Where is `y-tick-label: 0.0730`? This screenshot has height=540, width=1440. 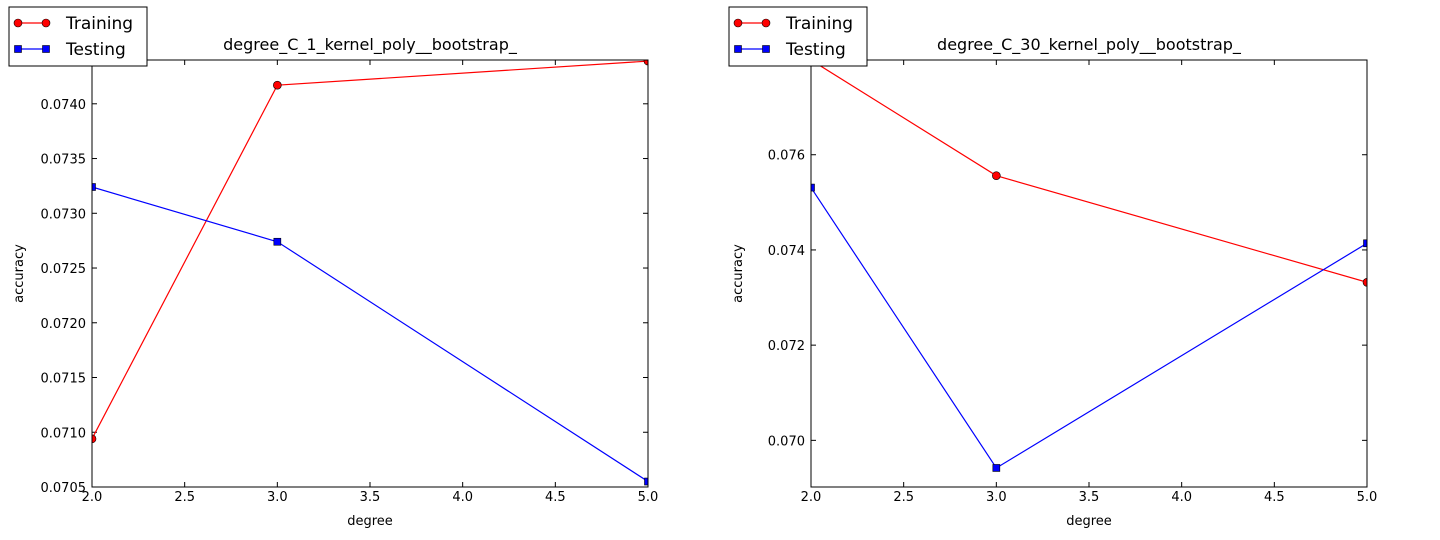
y-tick-label: 0.0730 is located at coordinates (64, 214).